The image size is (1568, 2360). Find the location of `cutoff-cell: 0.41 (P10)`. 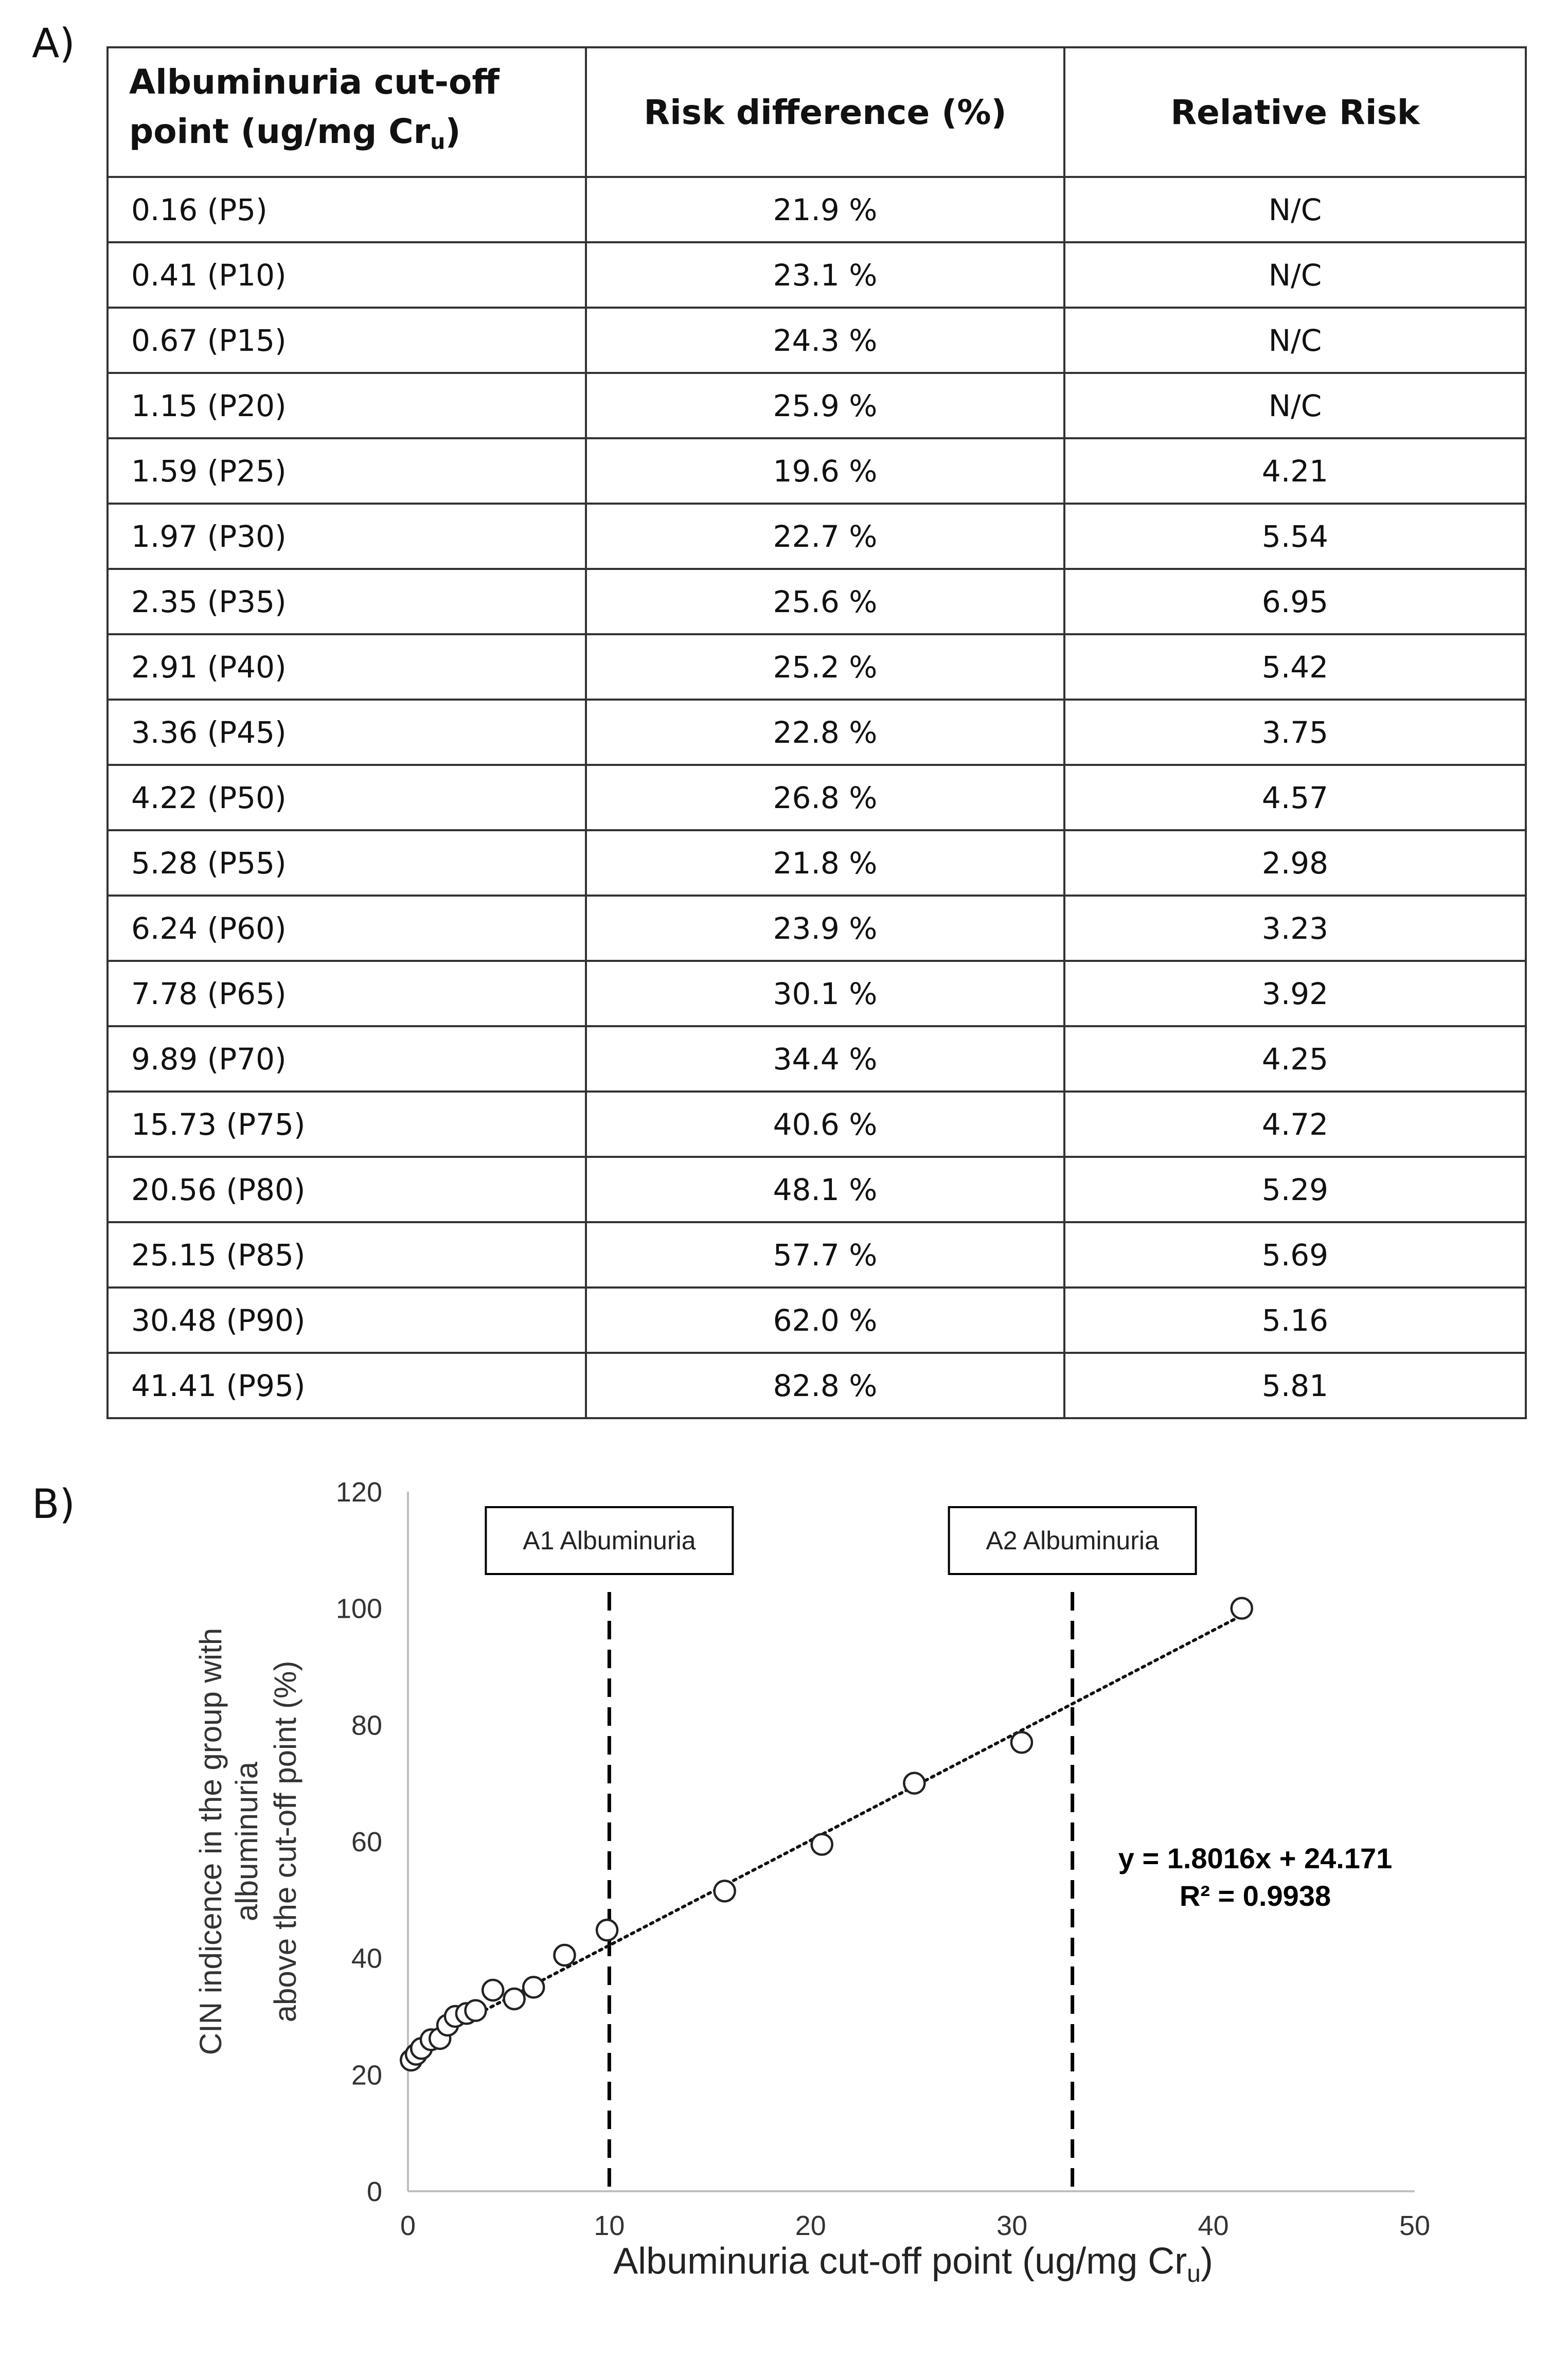

cutoff-cell: 0.41 (P10) is located at coordinates (347, 275).